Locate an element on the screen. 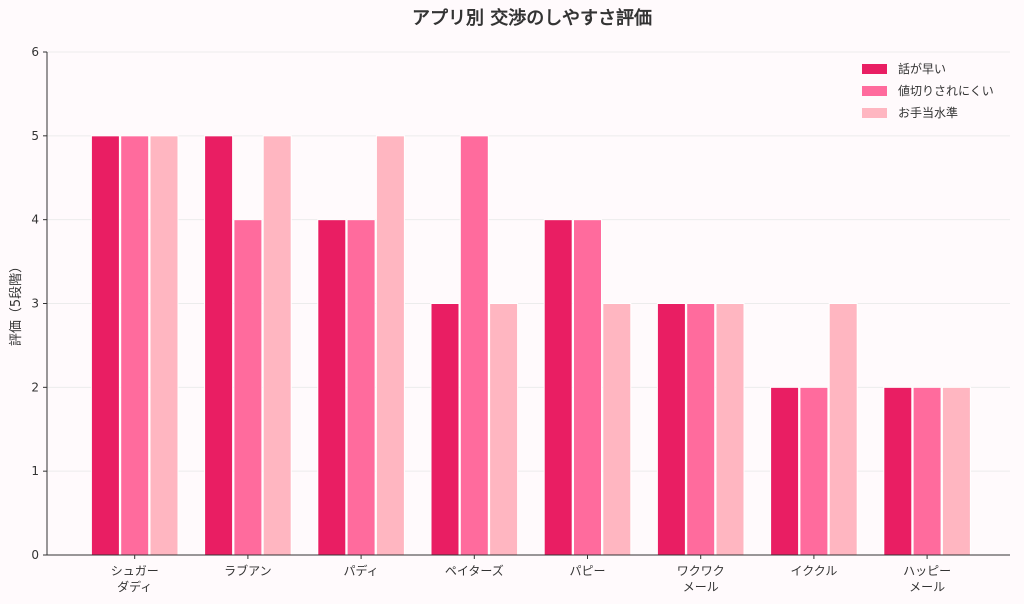 Image resolution: width=1024 pixels, height=604 pixels. y-tick-label: 4 is located at coordinates (35, 220).